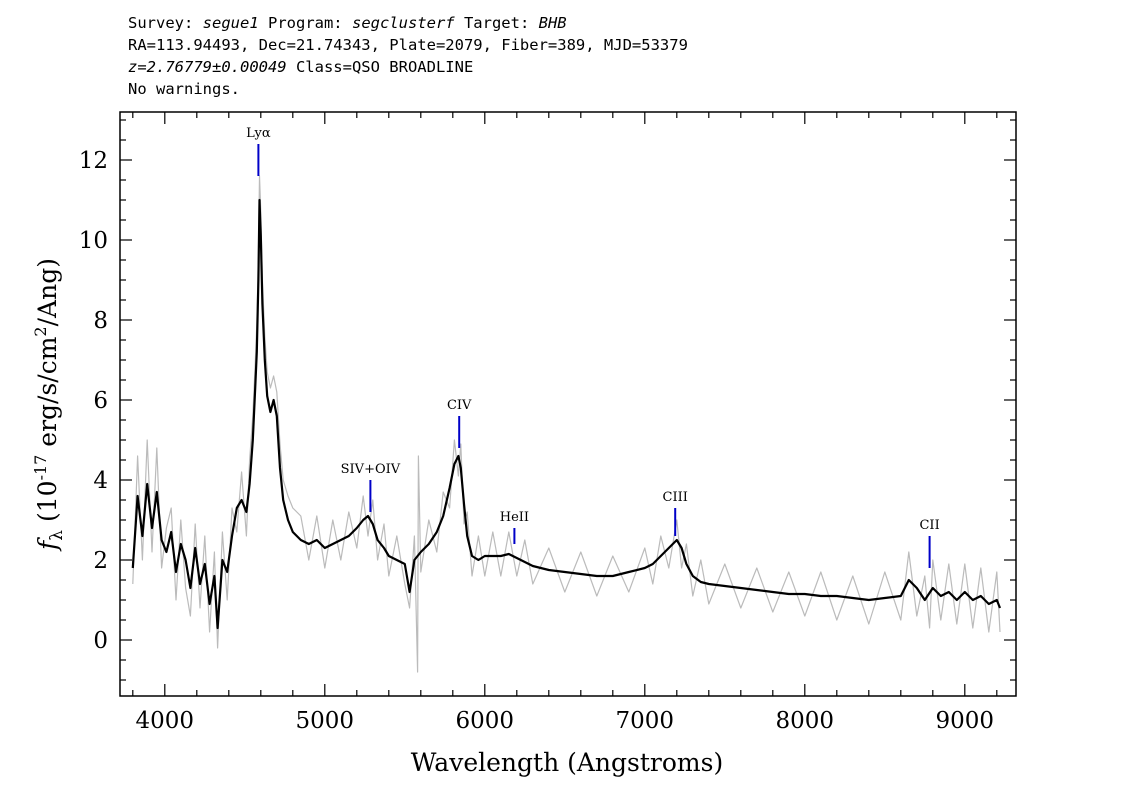 This screenshot has width=1134, height=810. I want to click on header-line-4: No warnings., so click(184, 89).